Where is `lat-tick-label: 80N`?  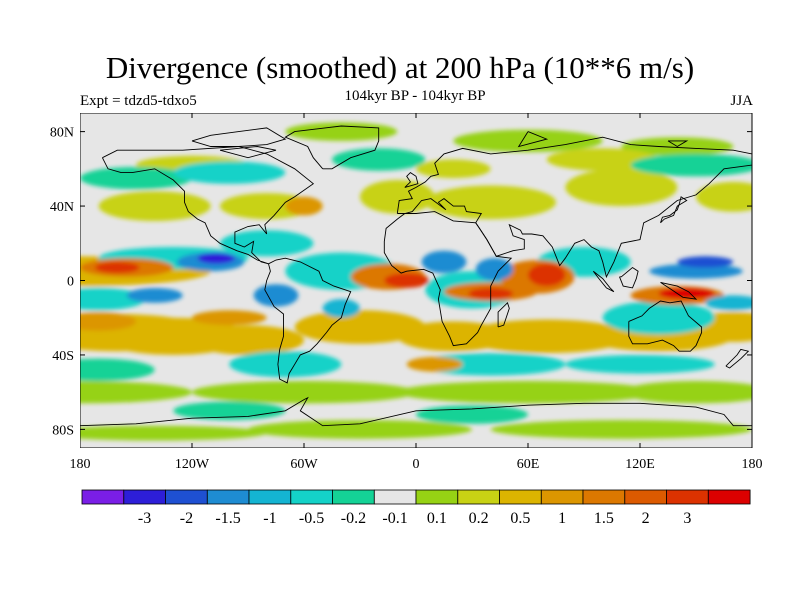 lat-tick-label: 80N is located at coordinates (62, 133).